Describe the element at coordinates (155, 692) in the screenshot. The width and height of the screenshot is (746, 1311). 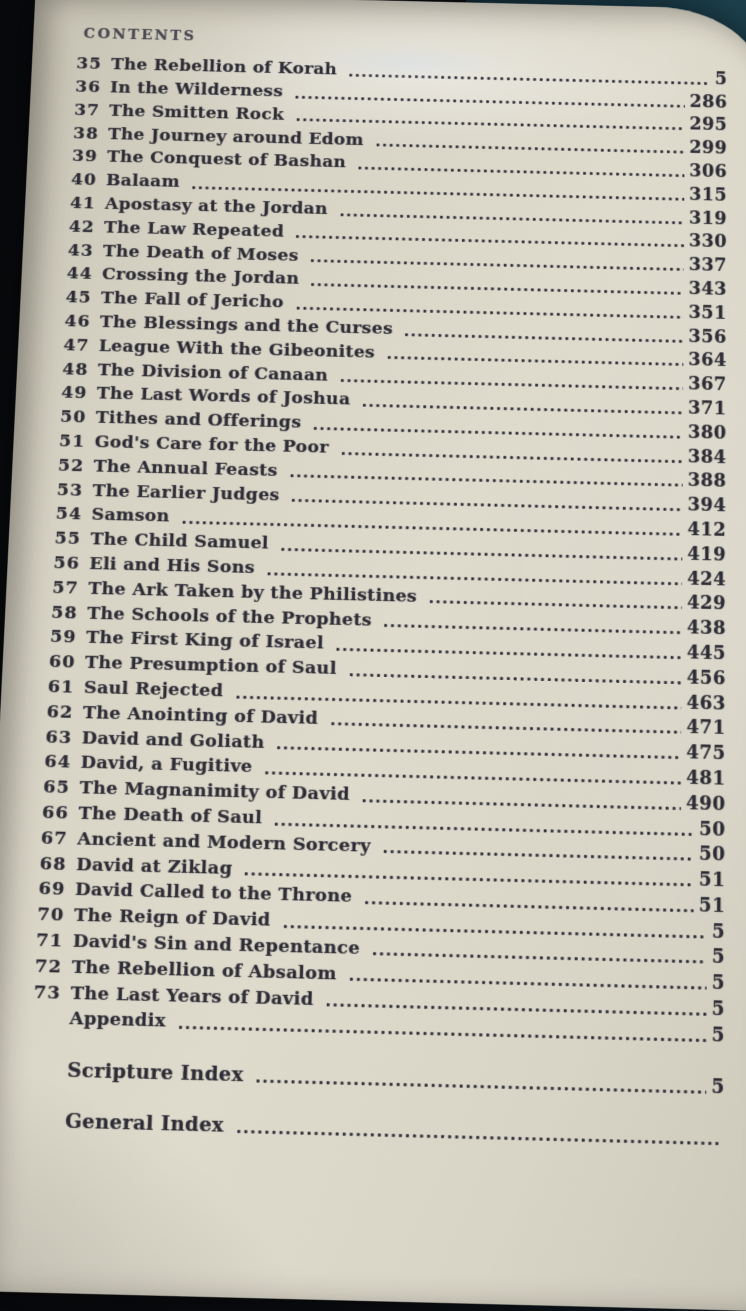
I see `chapter-title: Saul Rejected` at that location.